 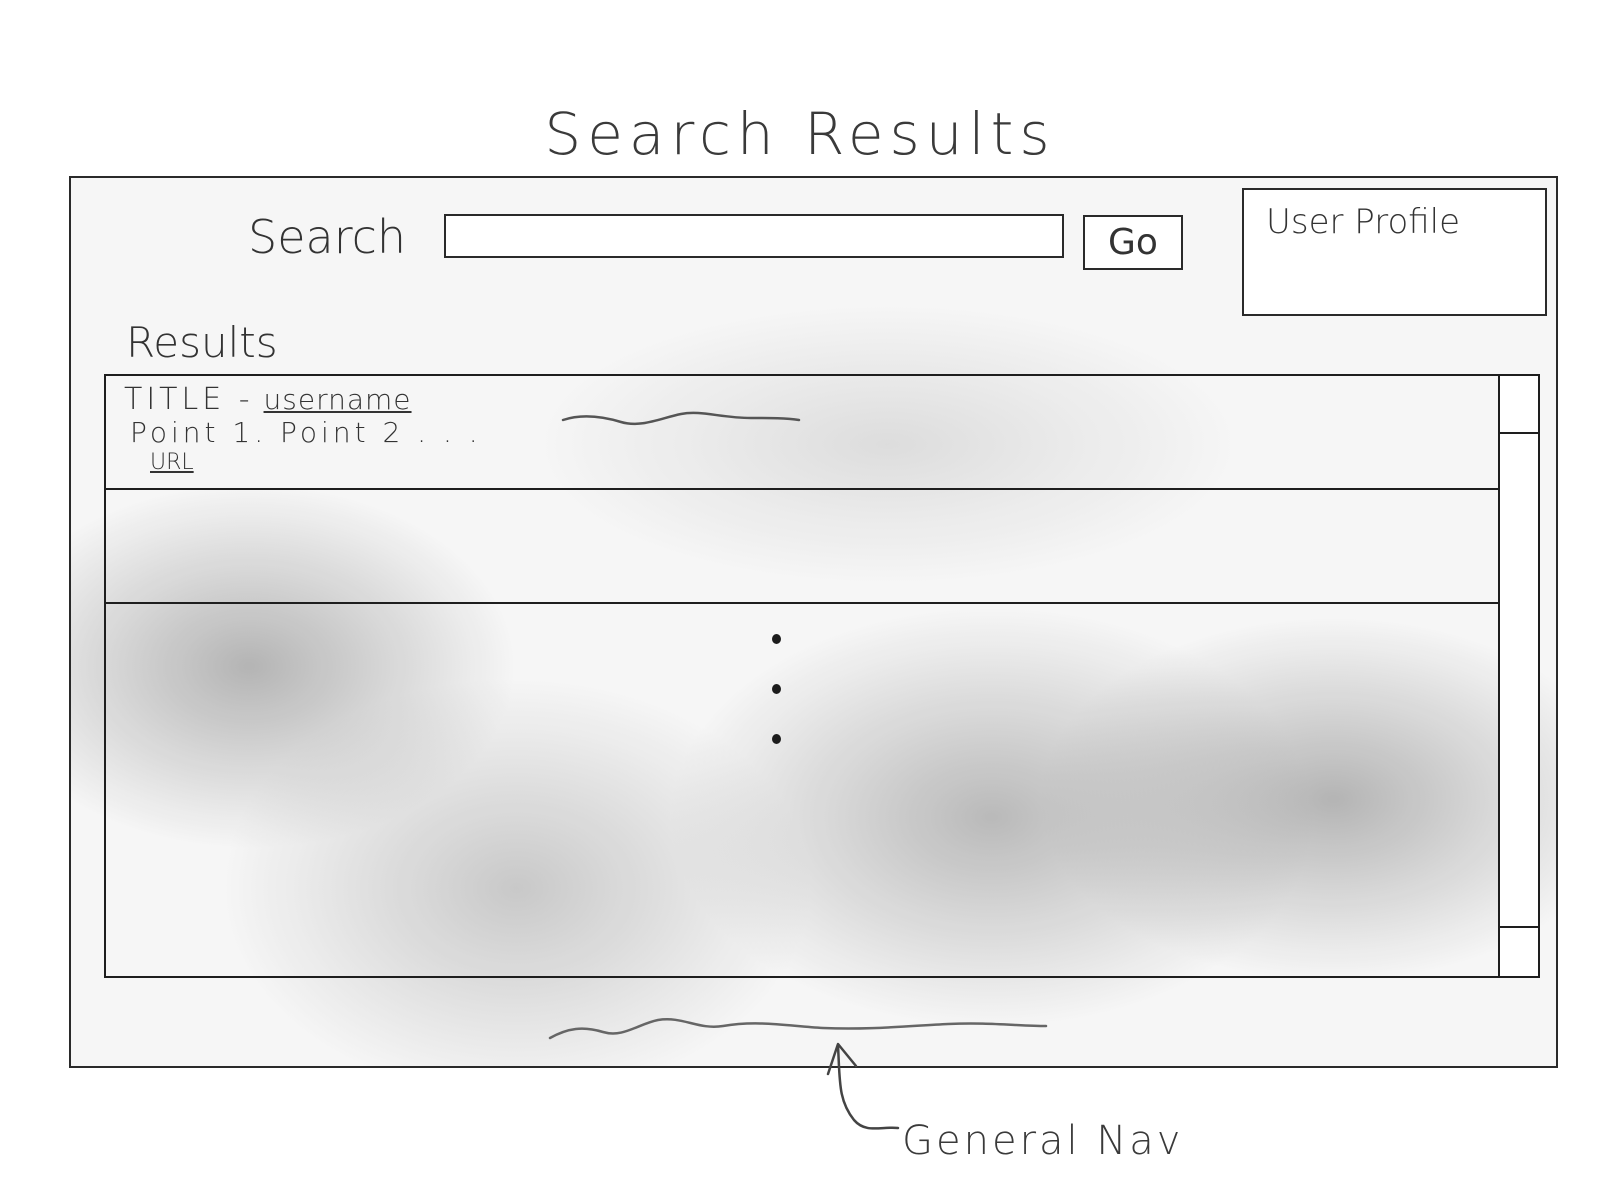 I want to click on user-profile-box: User Profile, so click(x=1394, y=252).